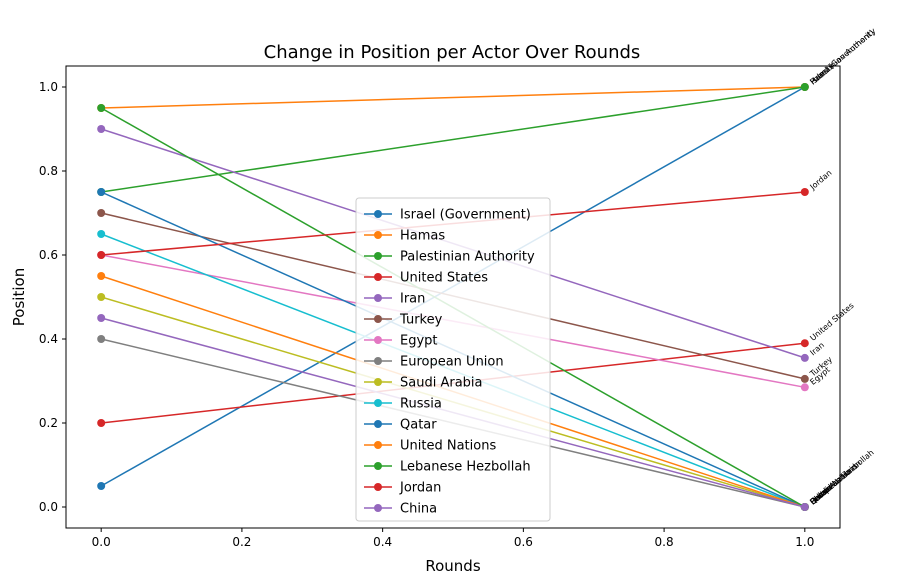 This screenshot has height=585, width=901. I want to click on legend-label: Iran, so click(412, 299).